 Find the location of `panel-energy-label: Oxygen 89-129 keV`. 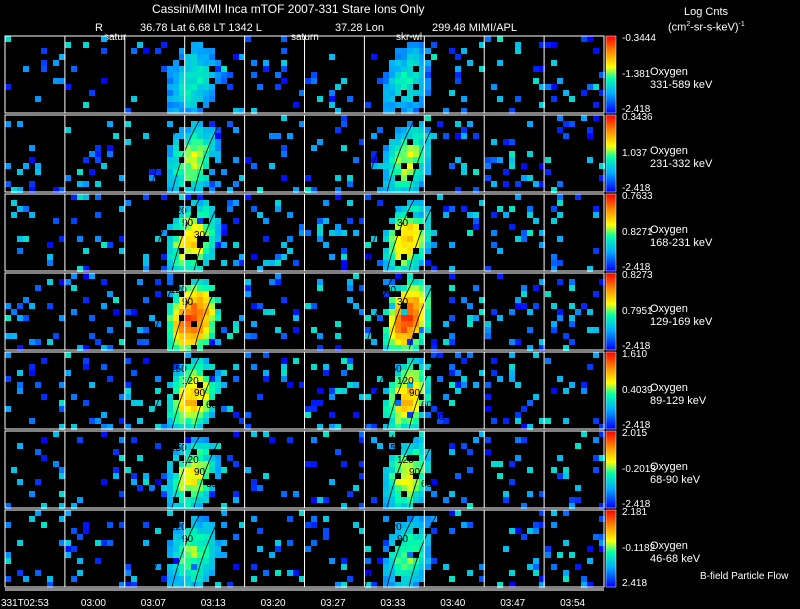

panel-energy-label: Oxygen 89-129 keV is located at coordinates (678, 395).